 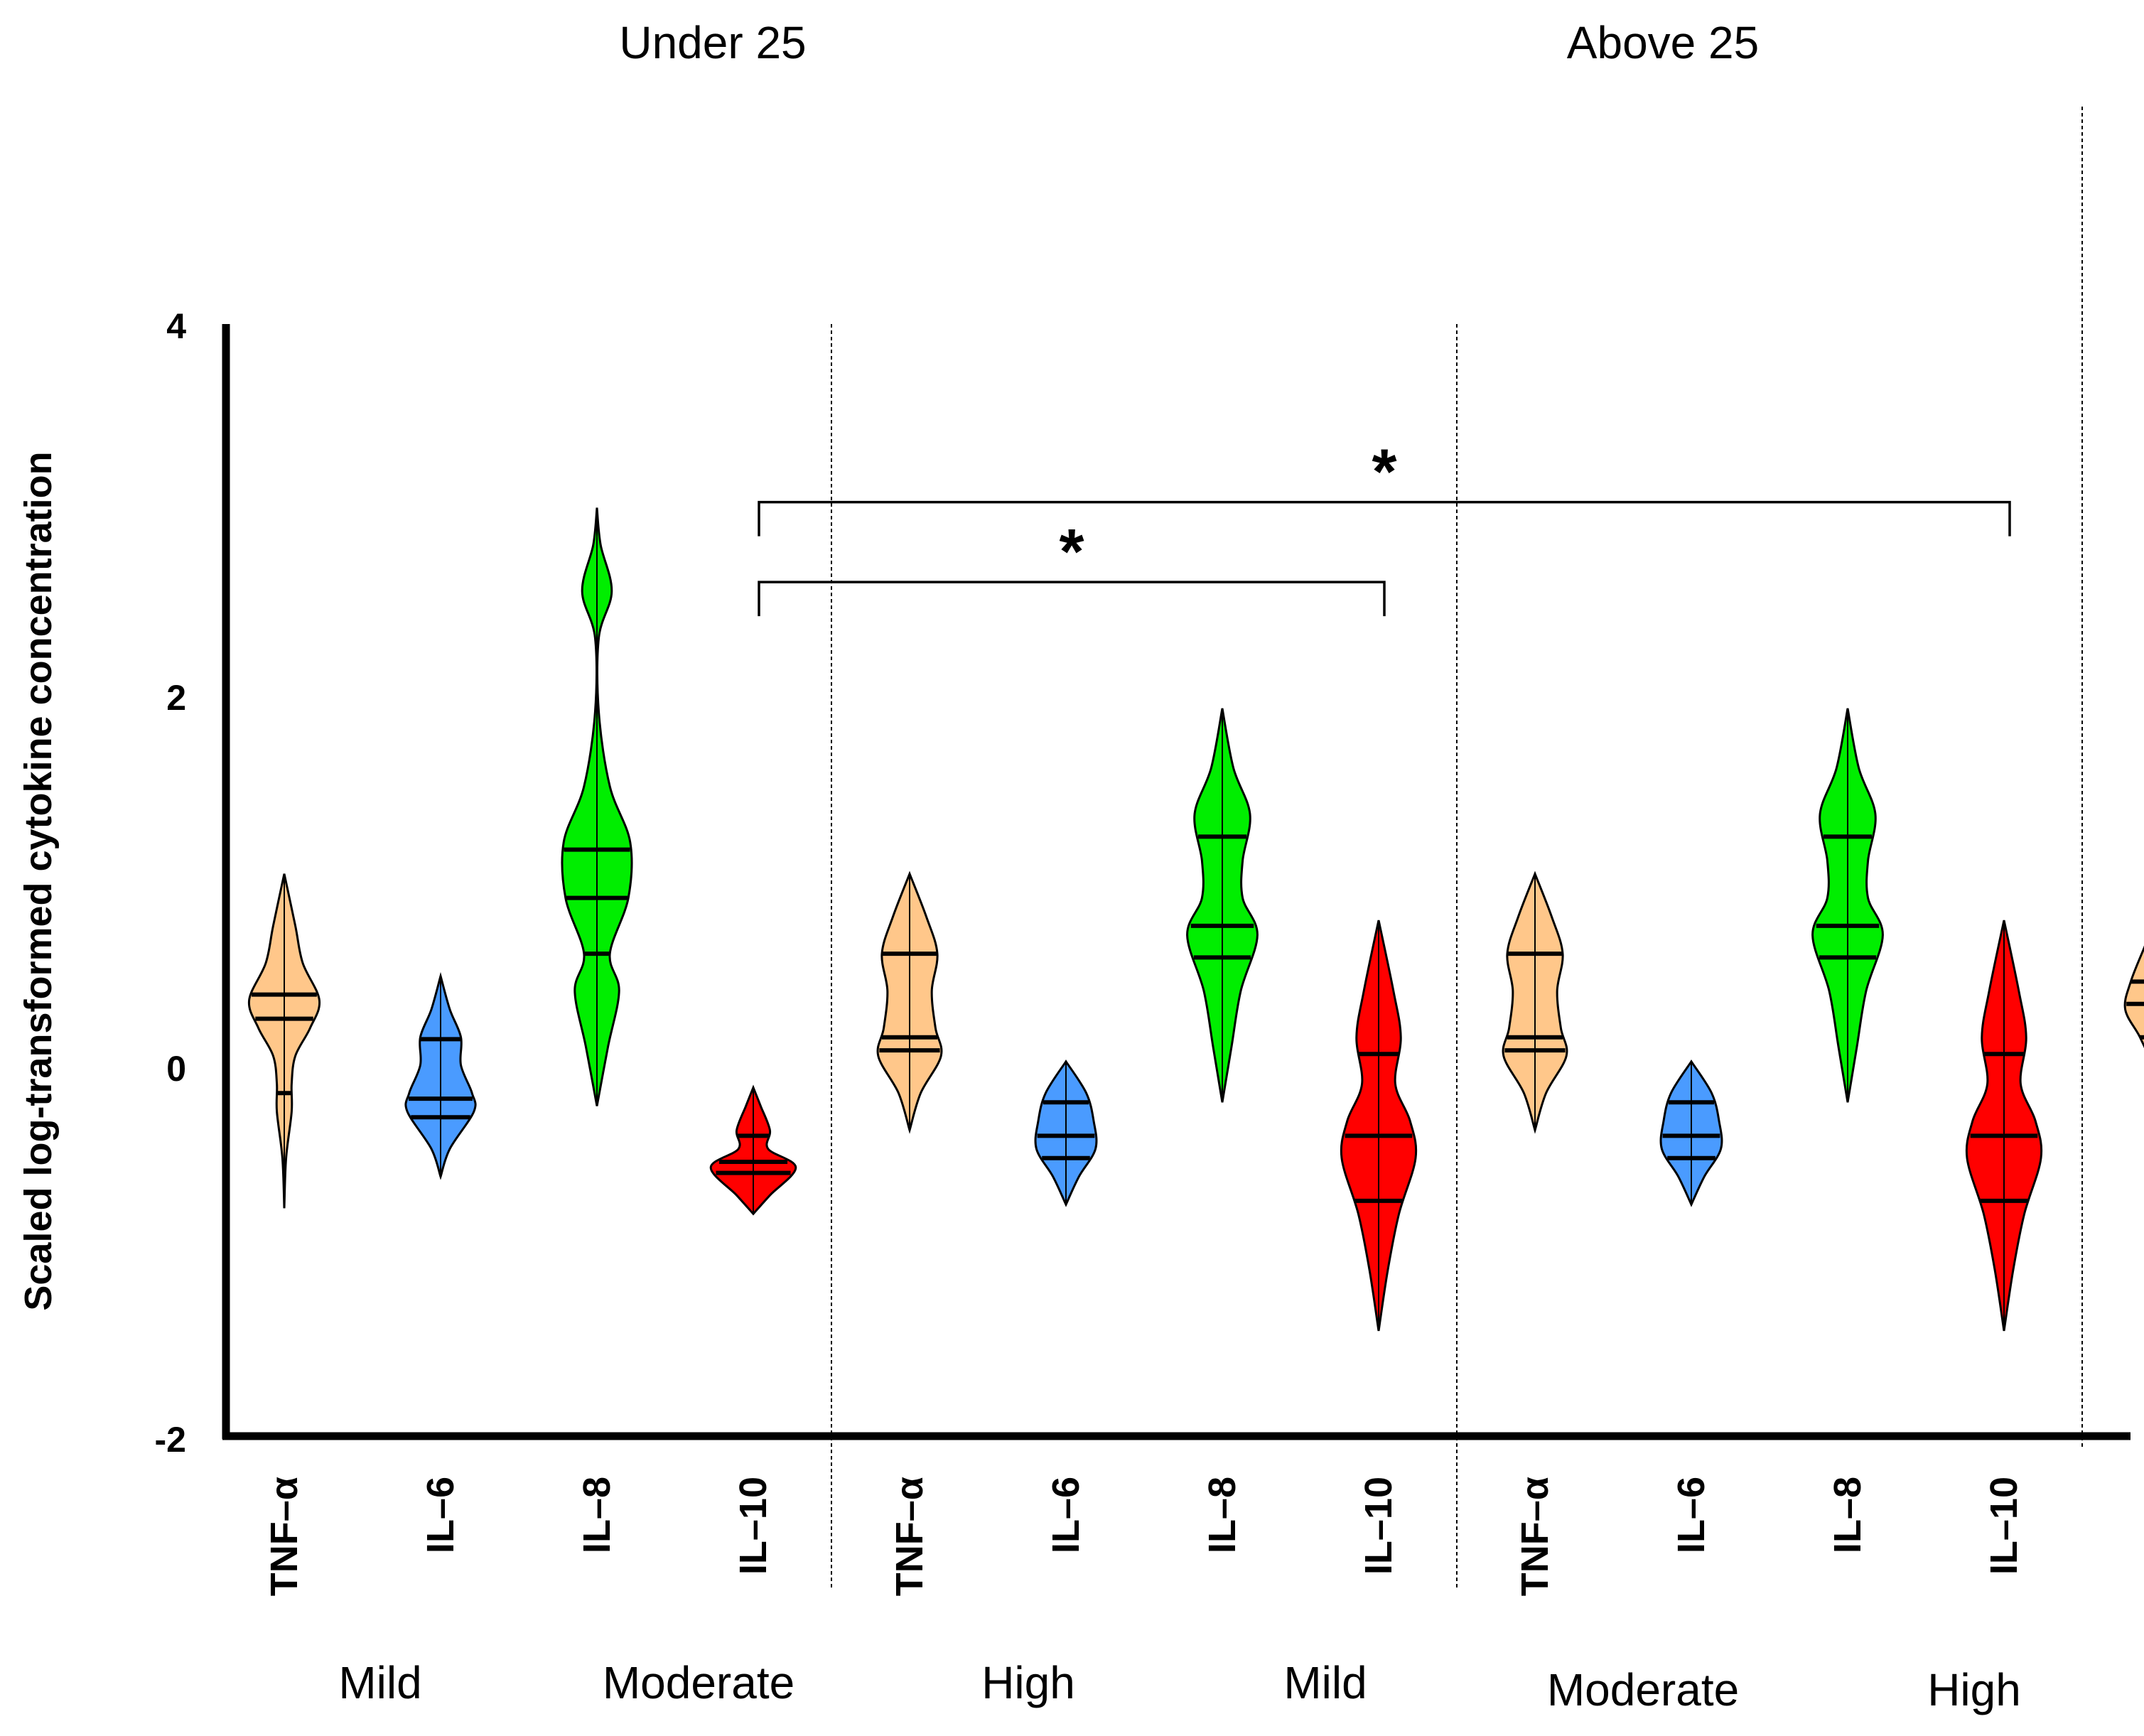 What do you see at coordinates (1974, 1689) in the screenshot?
I see `group-label-above25-high: High` at bounding box center [1974, 1689].